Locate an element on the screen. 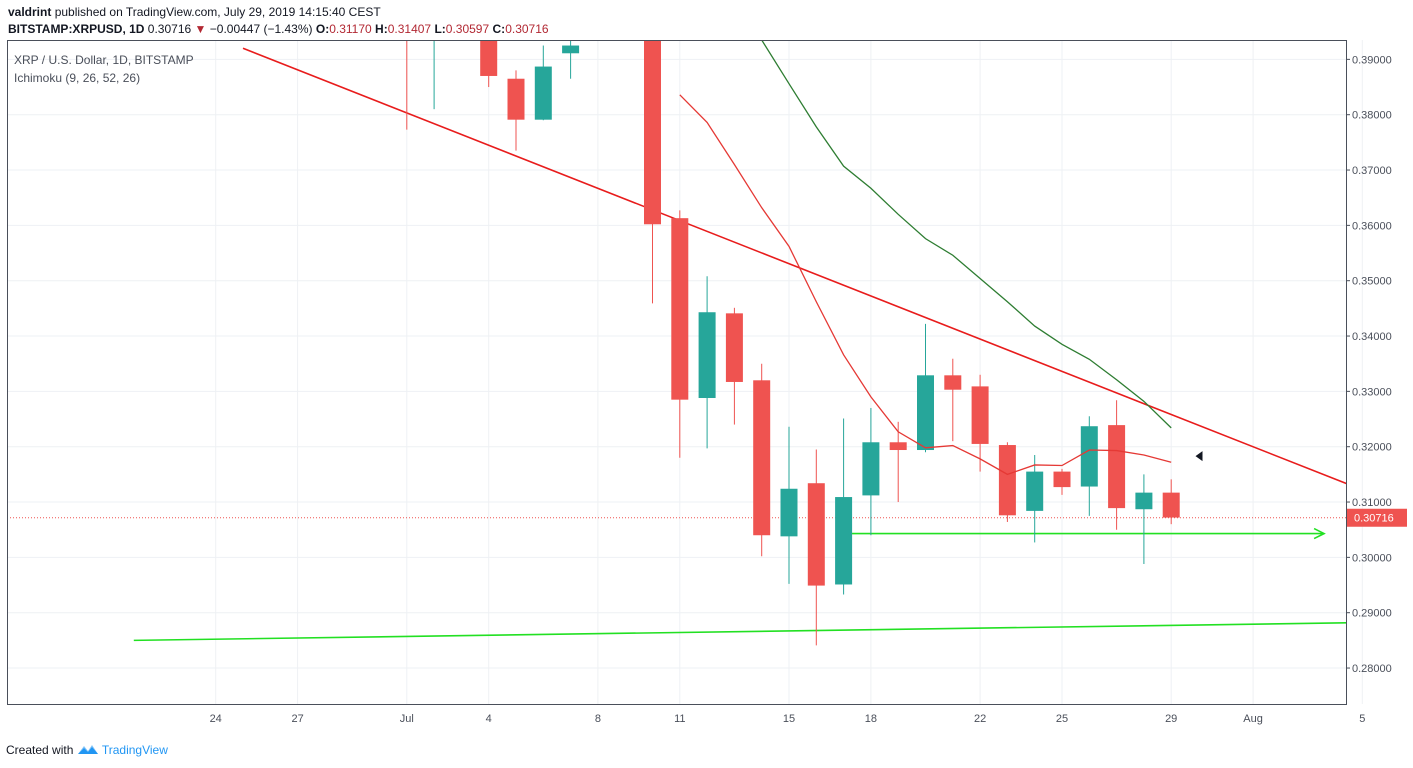 The image size is (1413, 768). x-tick-label: 11 is located at coordinates (679, 719).